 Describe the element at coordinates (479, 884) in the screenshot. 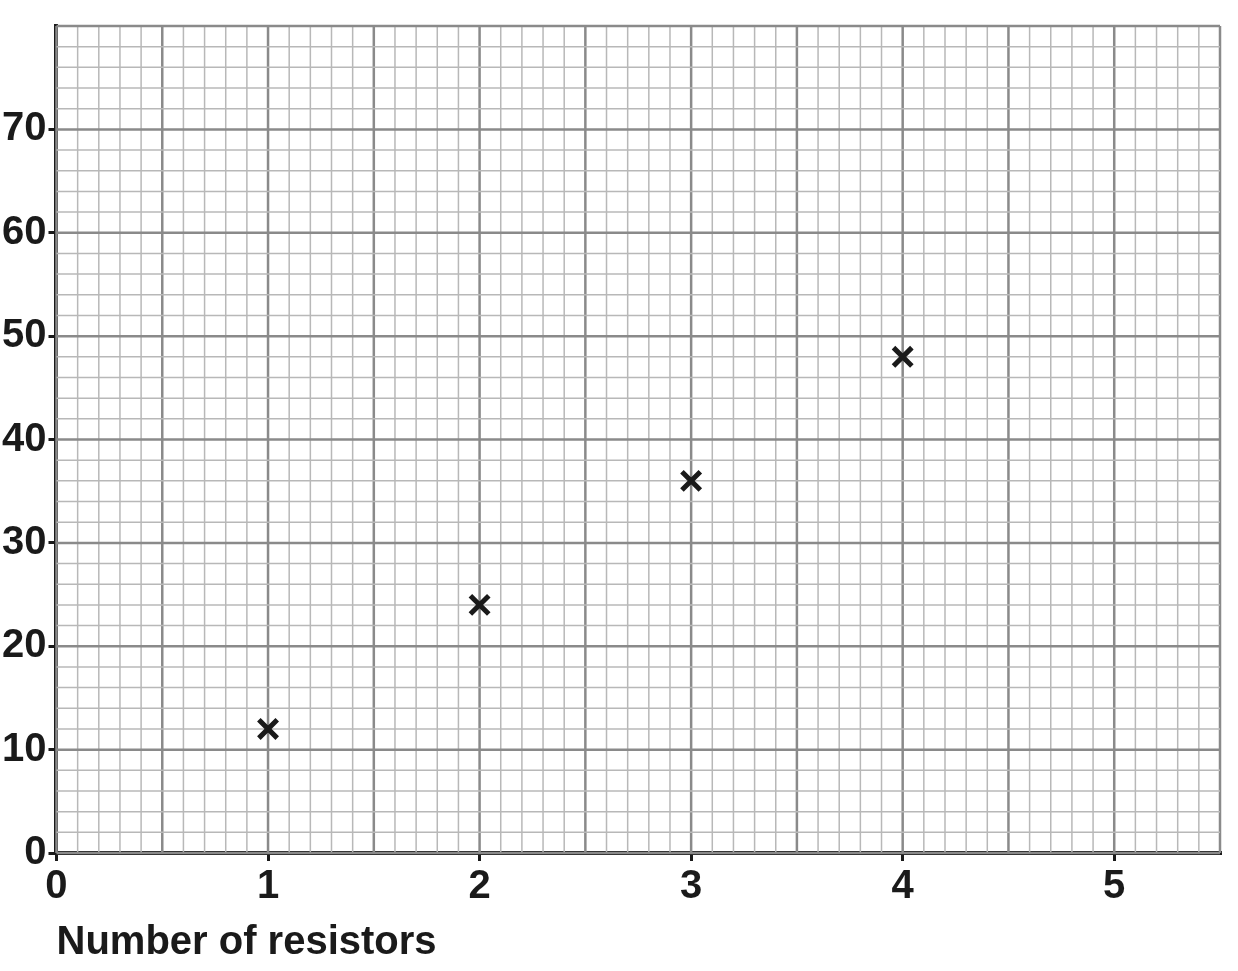

I see `x-tick-label: 2` at that location.